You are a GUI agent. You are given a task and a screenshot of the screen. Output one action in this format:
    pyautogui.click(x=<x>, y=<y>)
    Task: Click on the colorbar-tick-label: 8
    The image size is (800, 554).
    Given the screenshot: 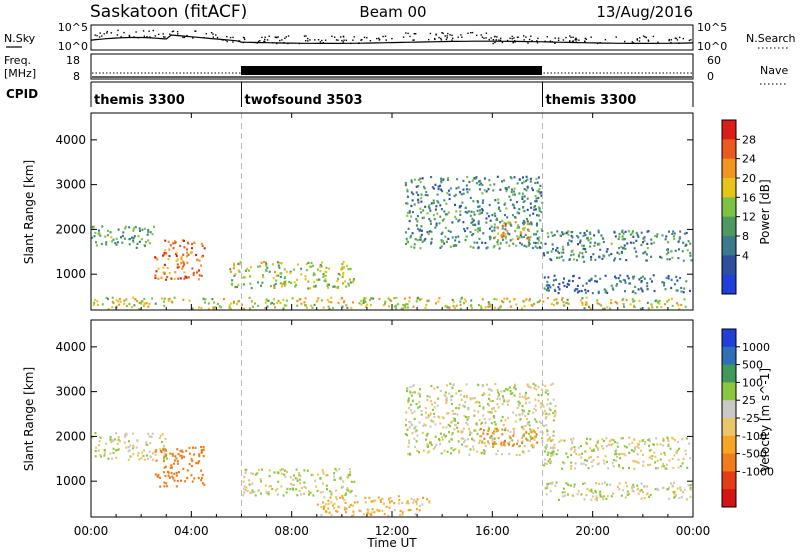 What is the action you would take?
    pyautogui.click(x=745, y=236)
    